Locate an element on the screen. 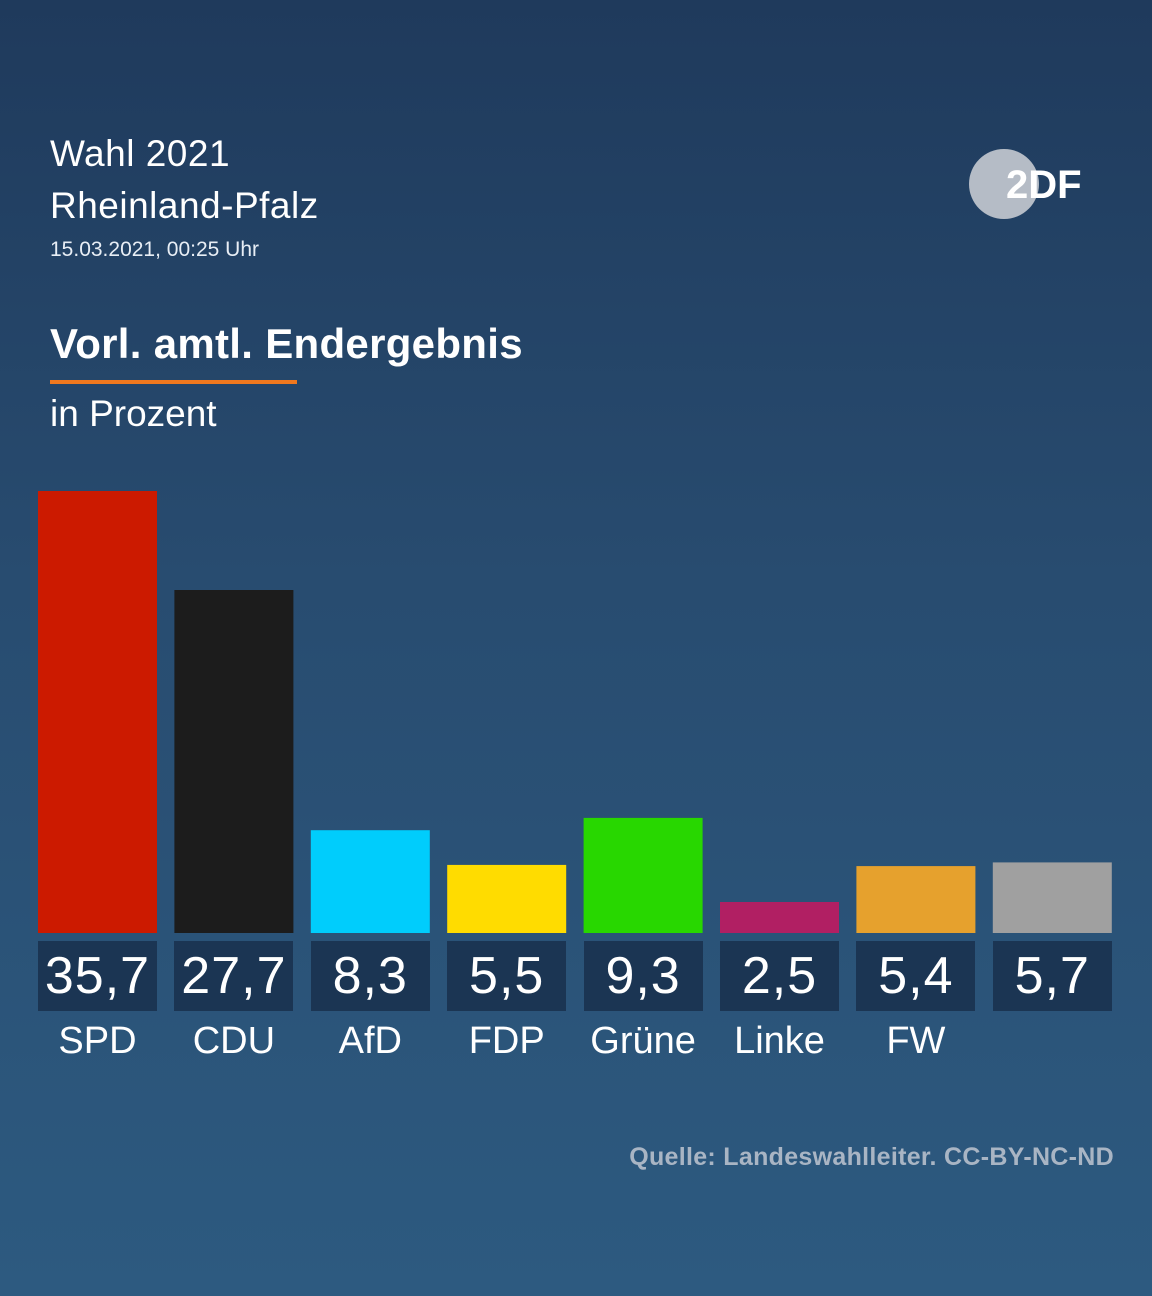 The height and width of the screenshot is (1296, 1152). party-label: Grüne is located at coordinates (643, 1041).